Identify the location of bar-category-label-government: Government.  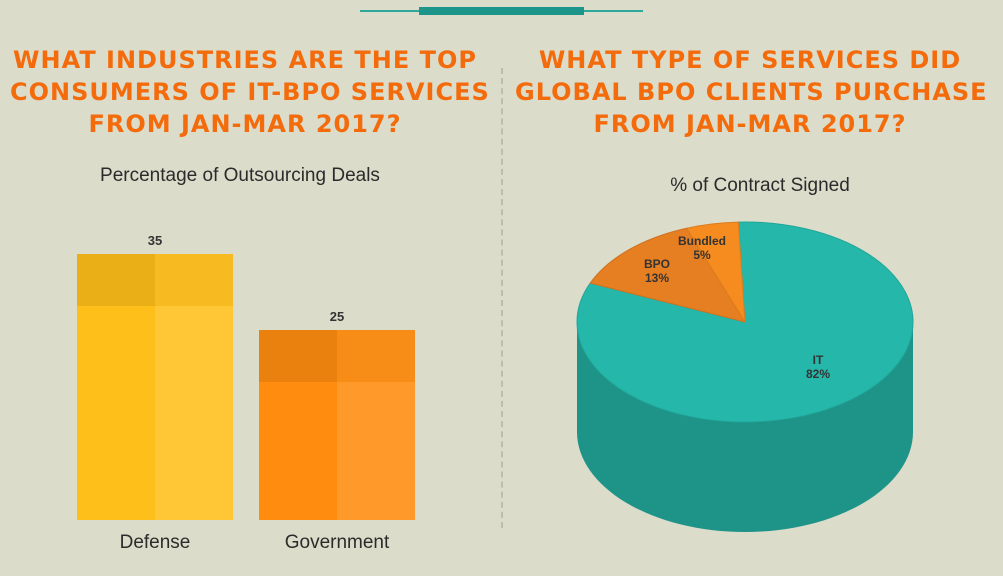
(337, 542).